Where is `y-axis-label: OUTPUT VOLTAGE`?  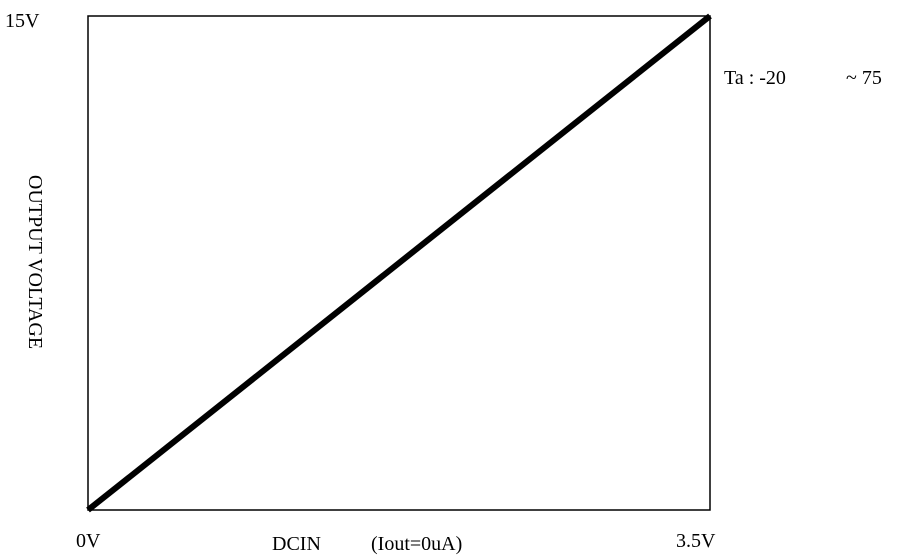
y-axis-label: OUTPUT VOLTAGE is located at coordinates (35, 262).